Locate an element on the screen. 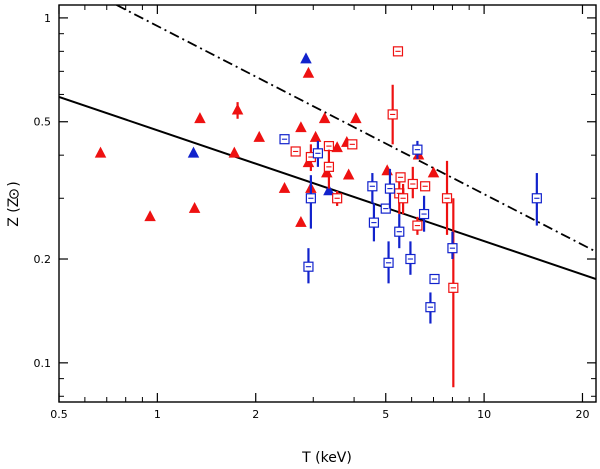 The height and width of the screenshot is (469, 600). svg-text: Z (Z..) is located at coordinates (14, 203).